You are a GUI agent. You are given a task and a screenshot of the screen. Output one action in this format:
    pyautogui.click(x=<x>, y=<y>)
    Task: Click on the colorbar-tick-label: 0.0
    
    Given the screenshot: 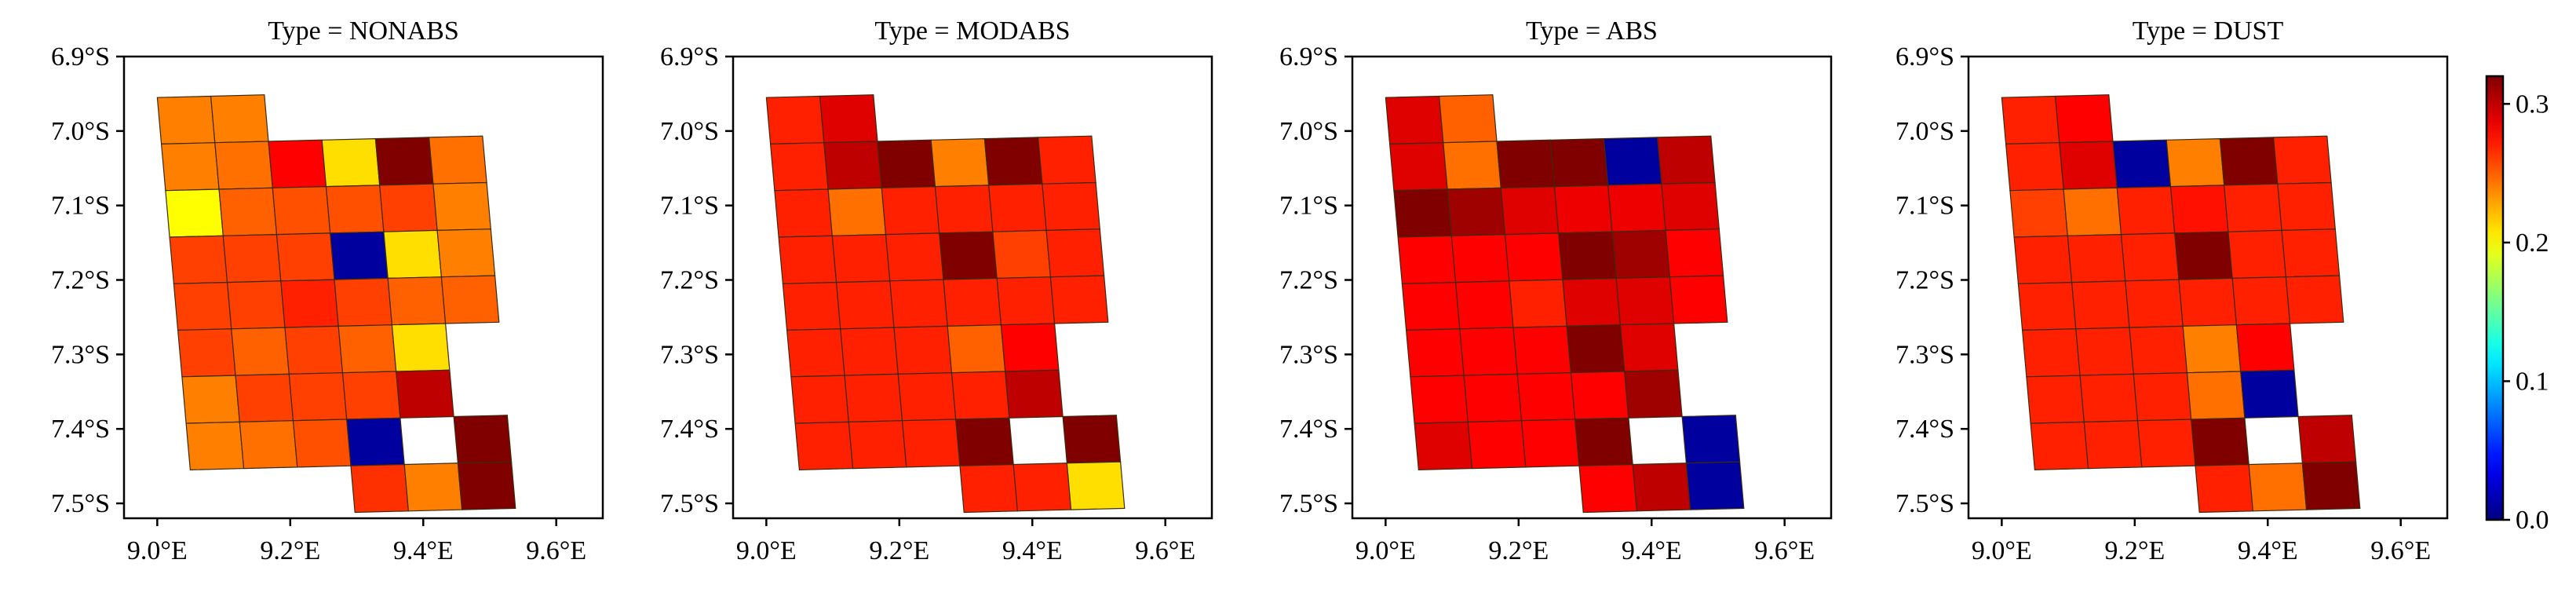 What is the action you would take?
    pyautogui.click(x=2532, y=520)
    